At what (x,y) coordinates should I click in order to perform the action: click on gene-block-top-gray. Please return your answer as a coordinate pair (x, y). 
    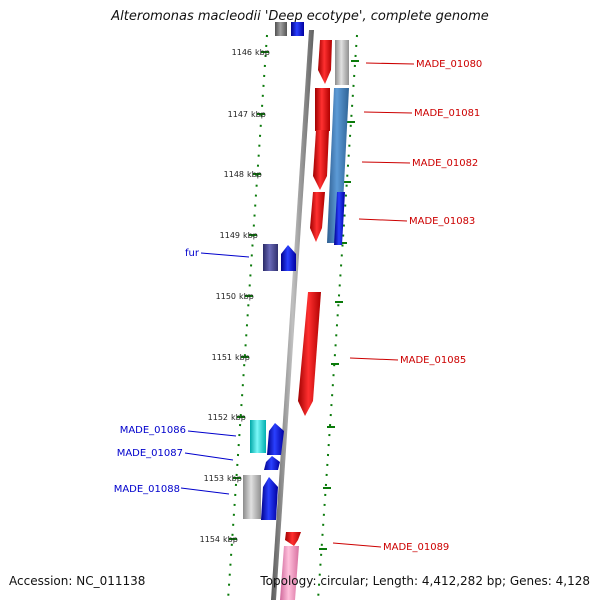
    Looking at the image, I should click on (281, 29).